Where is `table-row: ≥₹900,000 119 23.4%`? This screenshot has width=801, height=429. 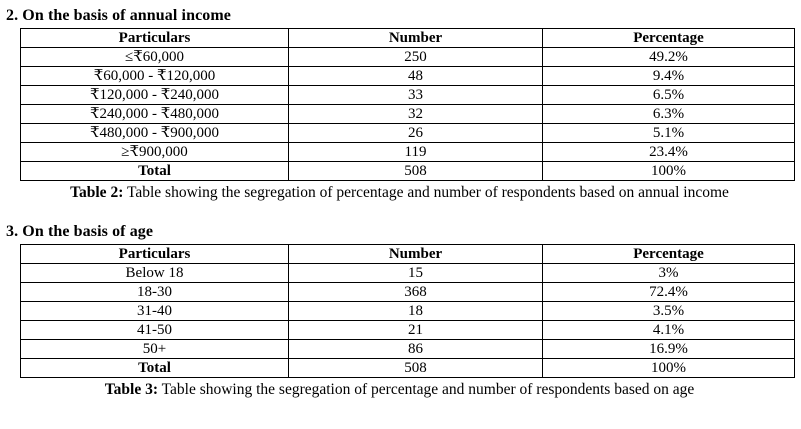
table-row: ≥₹900,000 119 23.4% is located at coordinates (407, 152).